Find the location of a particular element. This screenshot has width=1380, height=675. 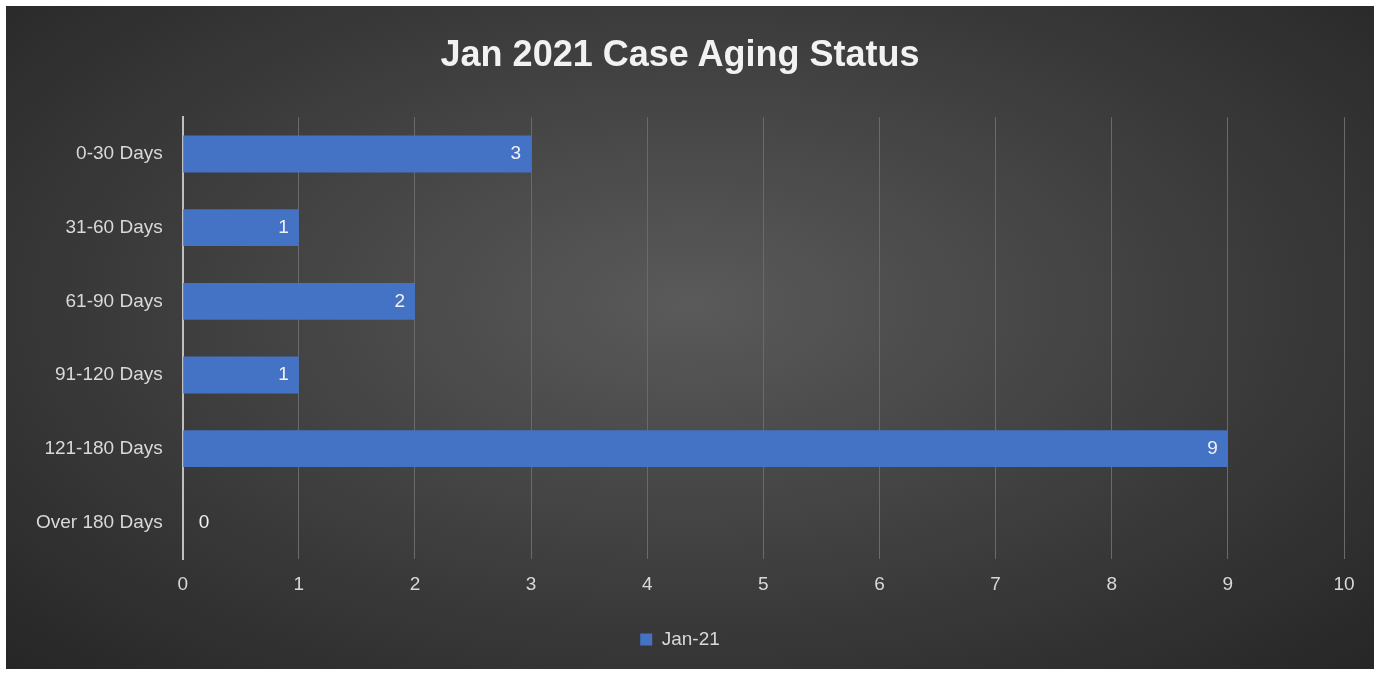

y-tick-label: Over 180 Days is located at coordinates (99, 521).